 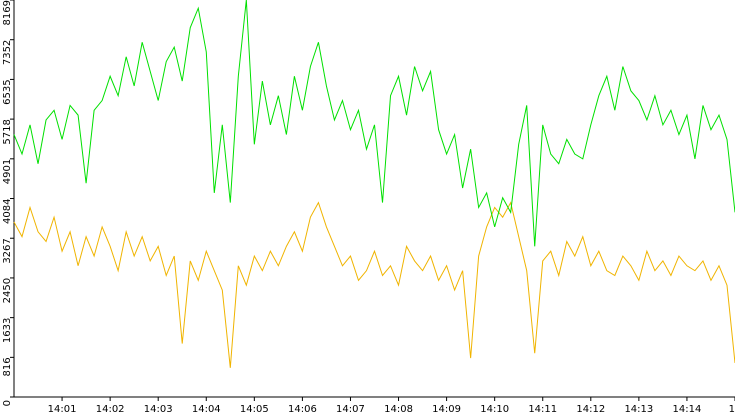 I want to click on y-tick-label: 1633, so click(x=7, y=330).